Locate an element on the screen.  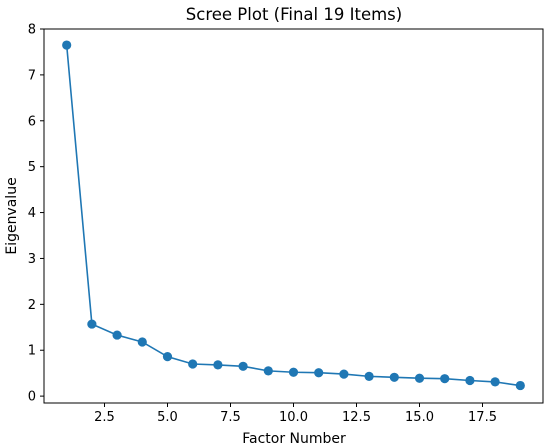
y-tick-label: 0 is located at coordinates (32, 397).